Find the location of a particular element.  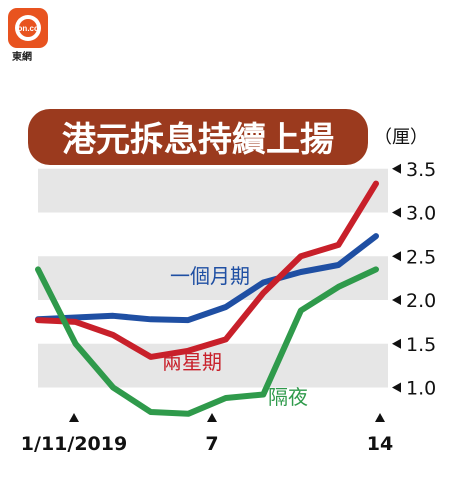

x-tick-label: 14 is located at coordinates (380, 444).